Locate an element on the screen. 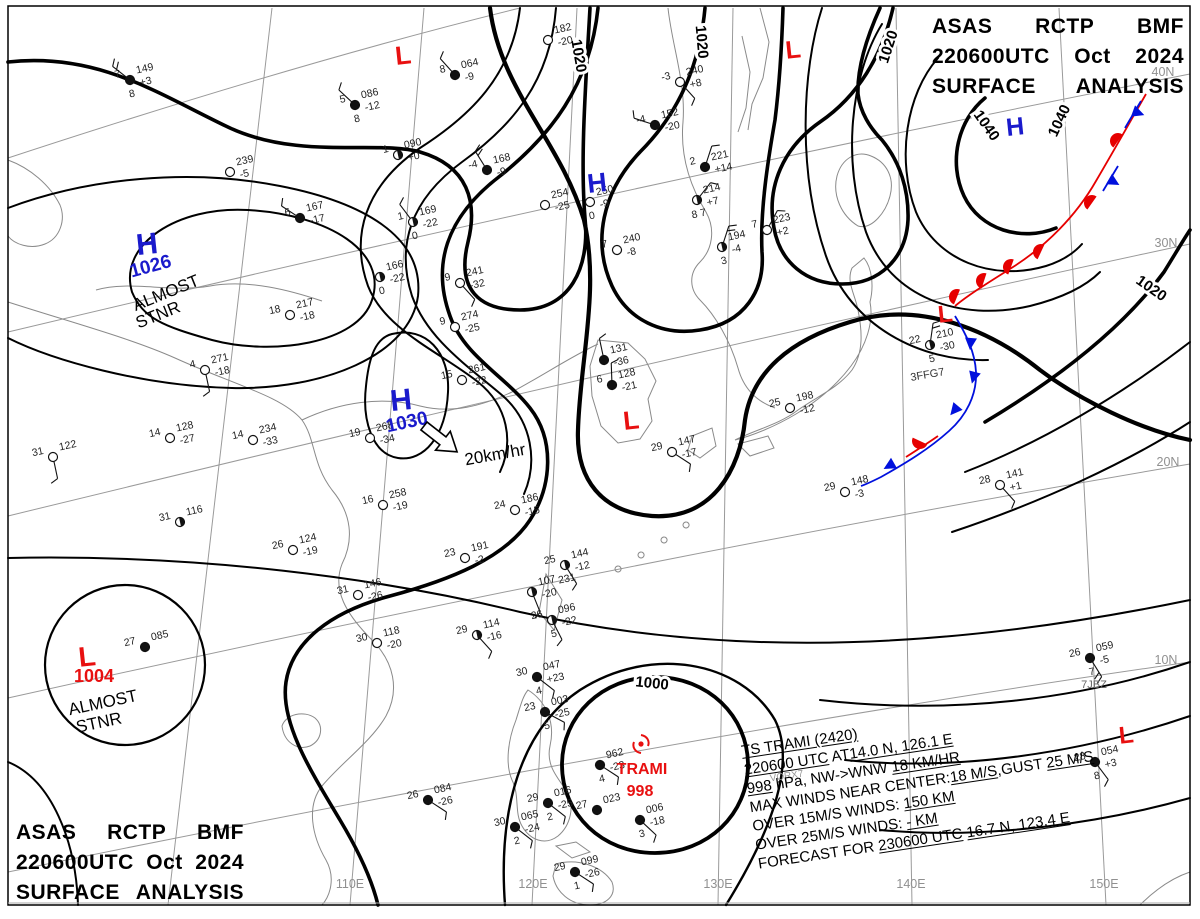  station-plot: 24 186-15 is located at coordinates (517, 505).